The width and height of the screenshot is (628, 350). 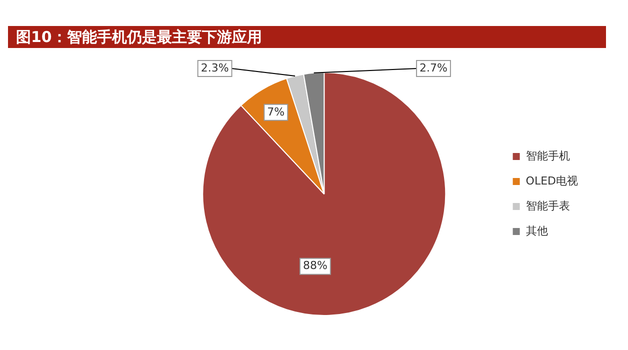 I want to click on data-label: 2.7%, so click(x=434, y=67).